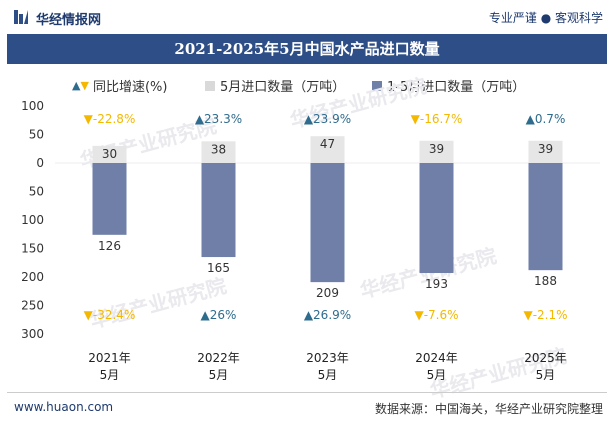  What do you see at coordinates (218, 149) in the screenshot?
I see `bar-may-label: 38` at bounding box center [218, 149].